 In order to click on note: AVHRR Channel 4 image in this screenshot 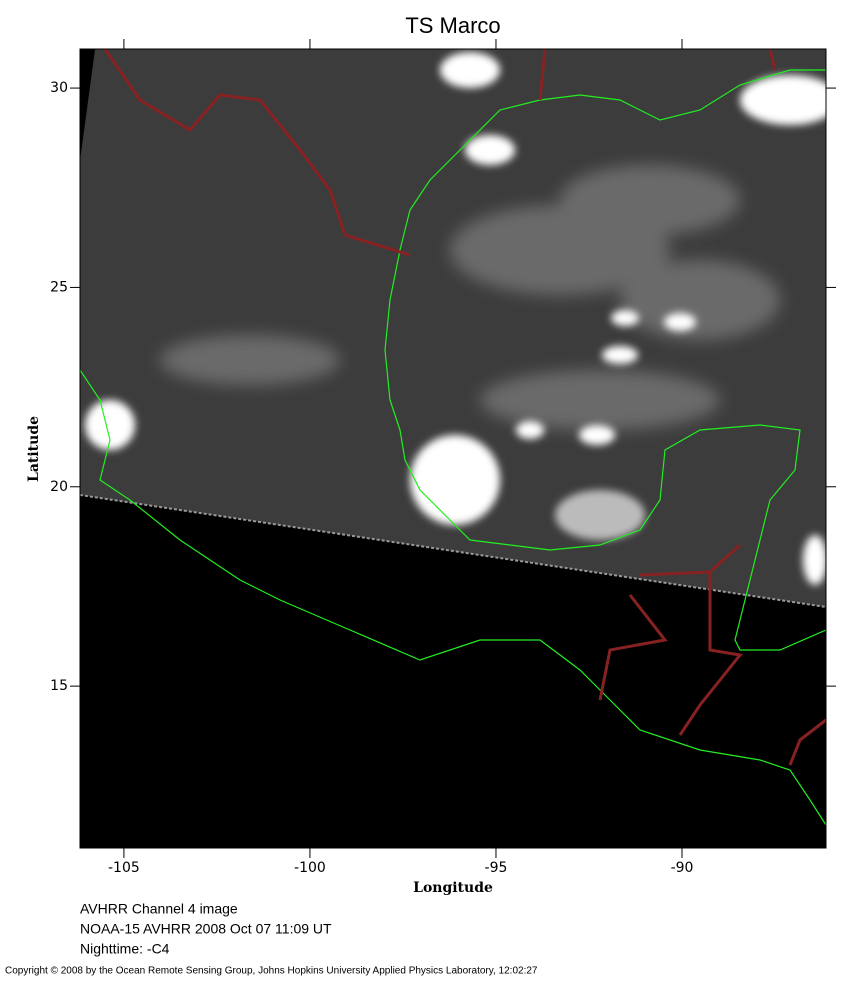, I will do `click(159, 909)`.